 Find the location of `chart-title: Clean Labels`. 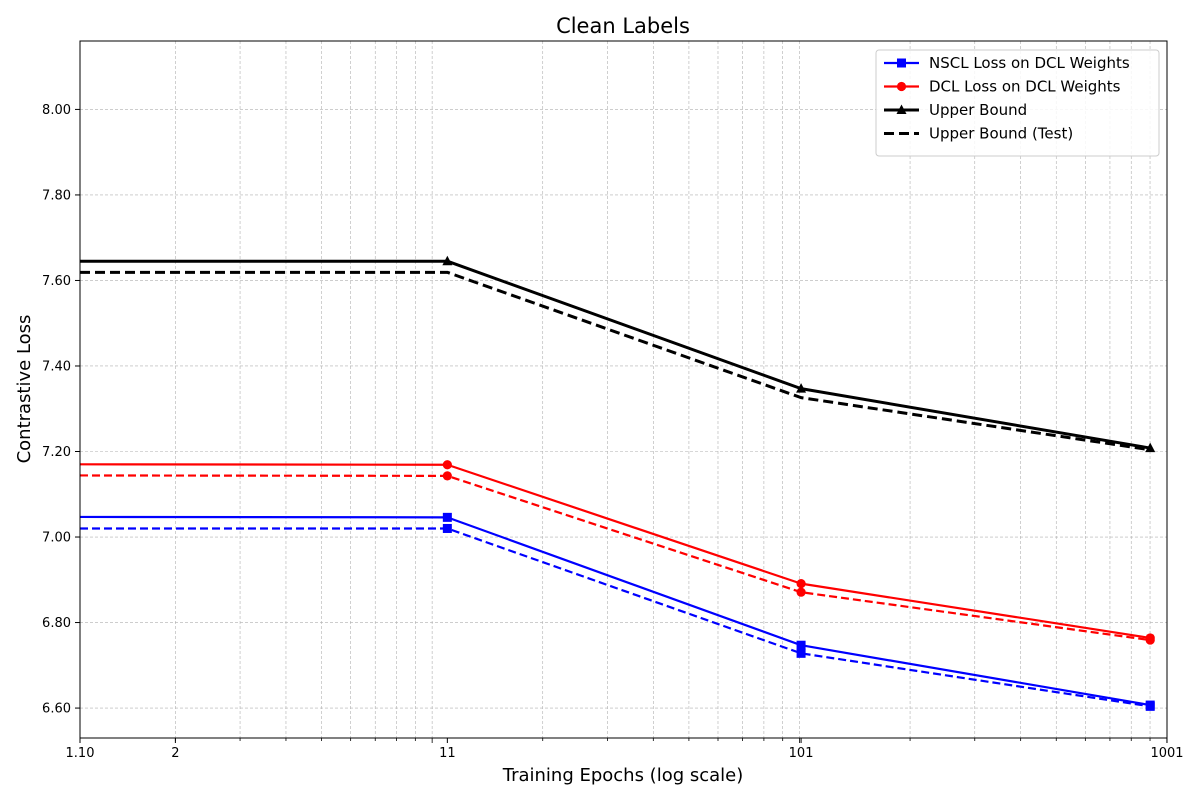

chart-title: Clean Labels is located at coordinates (623, 26).